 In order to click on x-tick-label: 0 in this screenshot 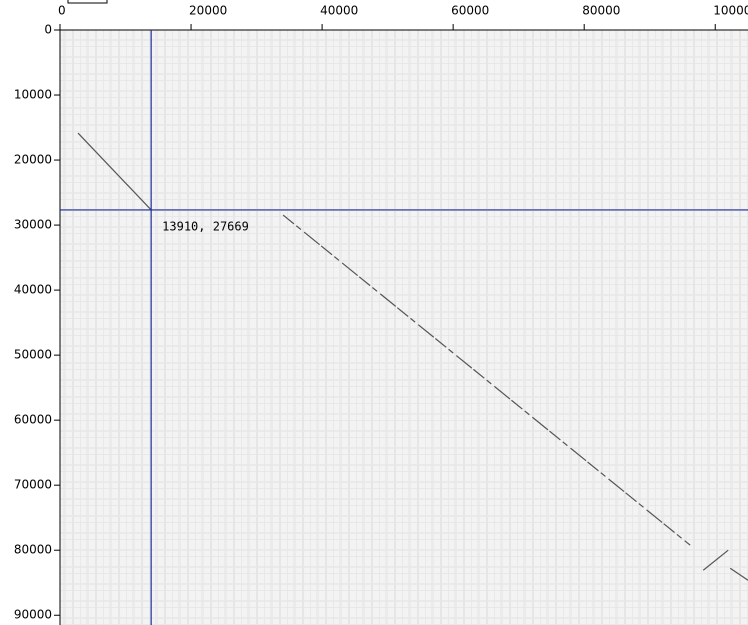, I will do `click(62, 11)`.